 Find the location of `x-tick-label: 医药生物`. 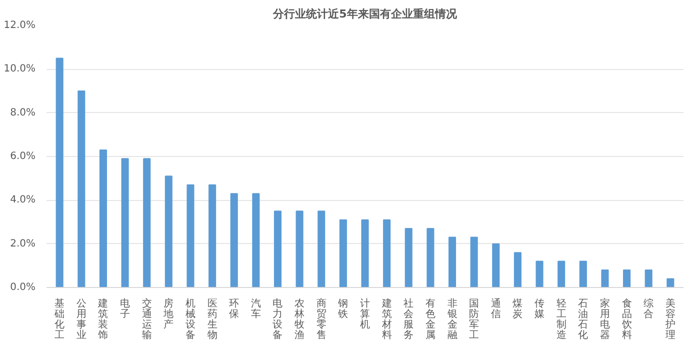

x-tick-label: 医药生物 is located at coordinates (212, 319).